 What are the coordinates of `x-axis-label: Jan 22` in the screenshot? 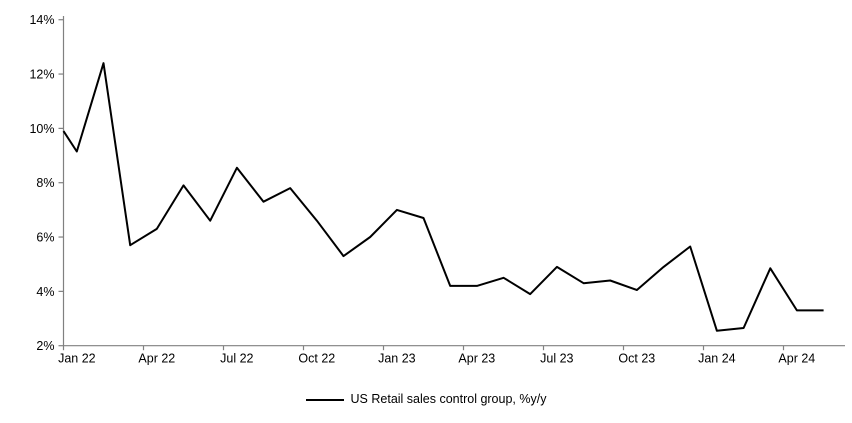 It's located at (77, 359).